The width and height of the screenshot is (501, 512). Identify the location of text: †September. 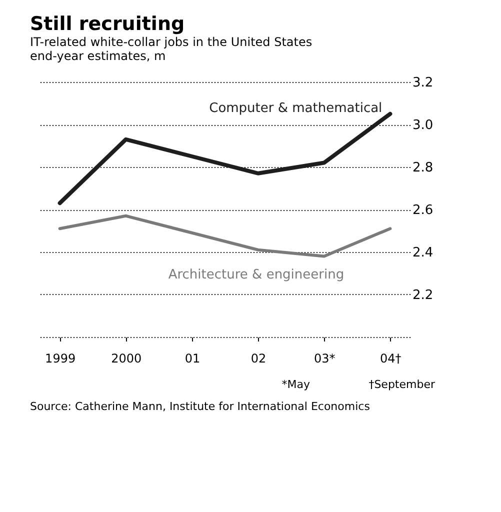
(402, 384).